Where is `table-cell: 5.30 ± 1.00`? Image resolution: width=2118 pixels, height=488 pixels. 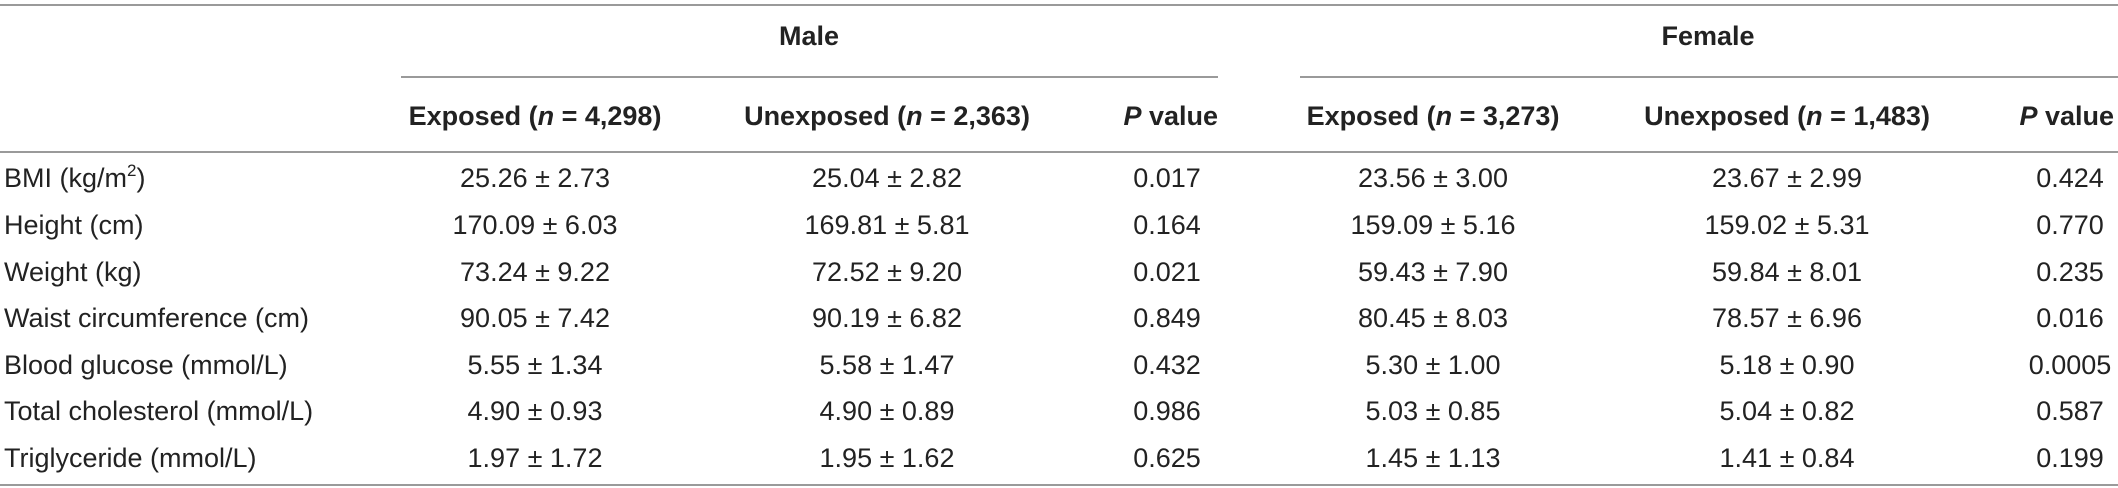
table-cell: 5.30 ± 1.00 is located at coordinates (1433, 365).